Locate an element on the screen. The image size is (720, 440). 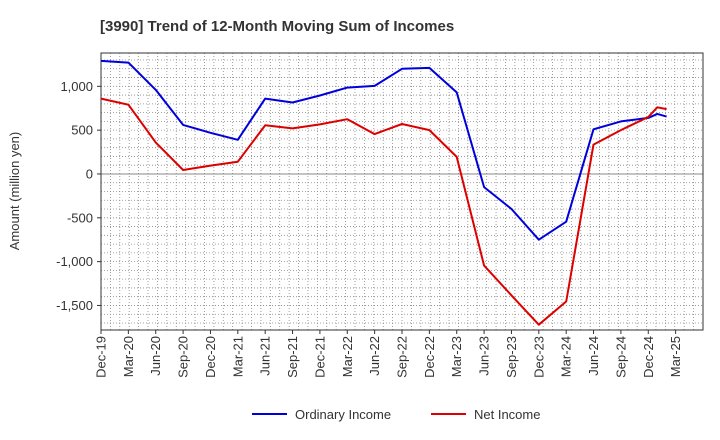
x-tick-label: Mar-20 is located at coordinates (128, 356).